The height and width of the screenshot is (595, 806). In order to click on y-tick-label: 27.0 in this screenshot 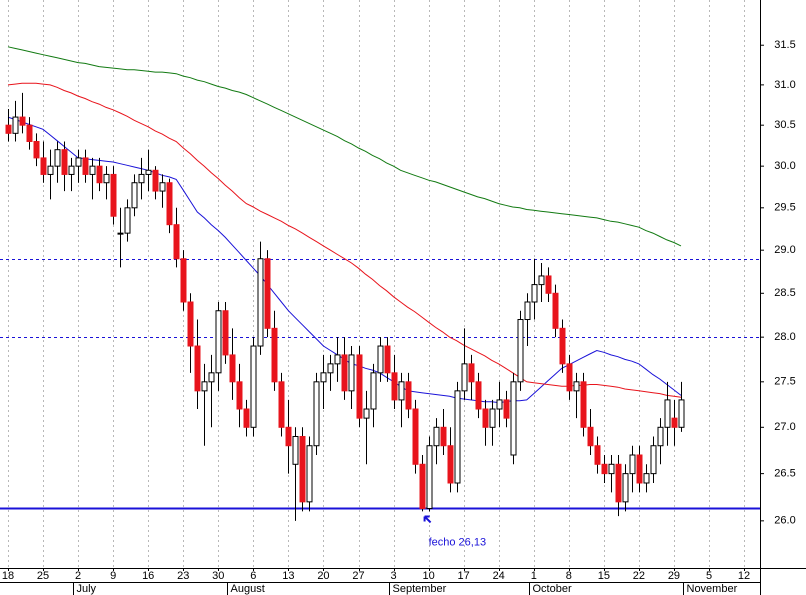, I will do `click(784, 427)`.